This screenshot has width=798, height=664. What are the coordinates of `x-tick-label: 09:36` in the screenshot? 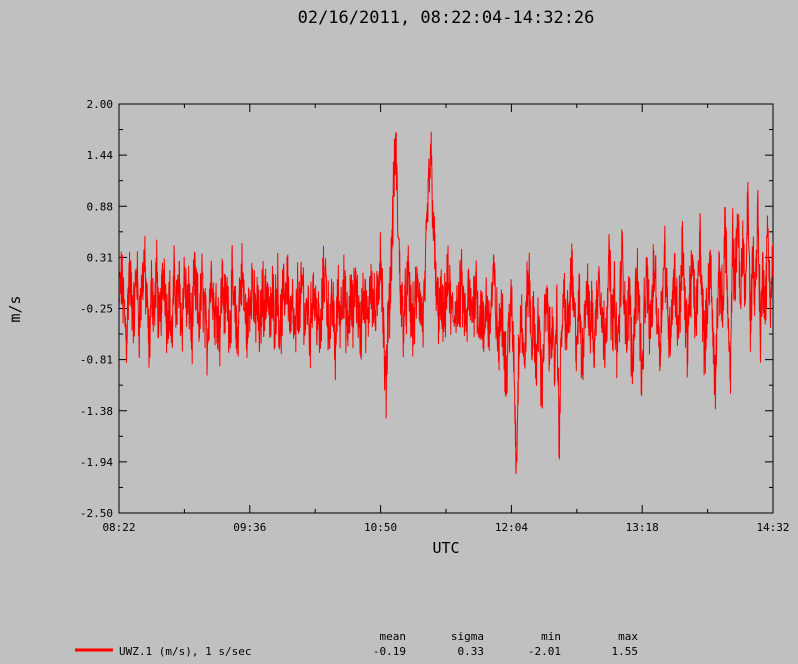 It's located at (249, 527).